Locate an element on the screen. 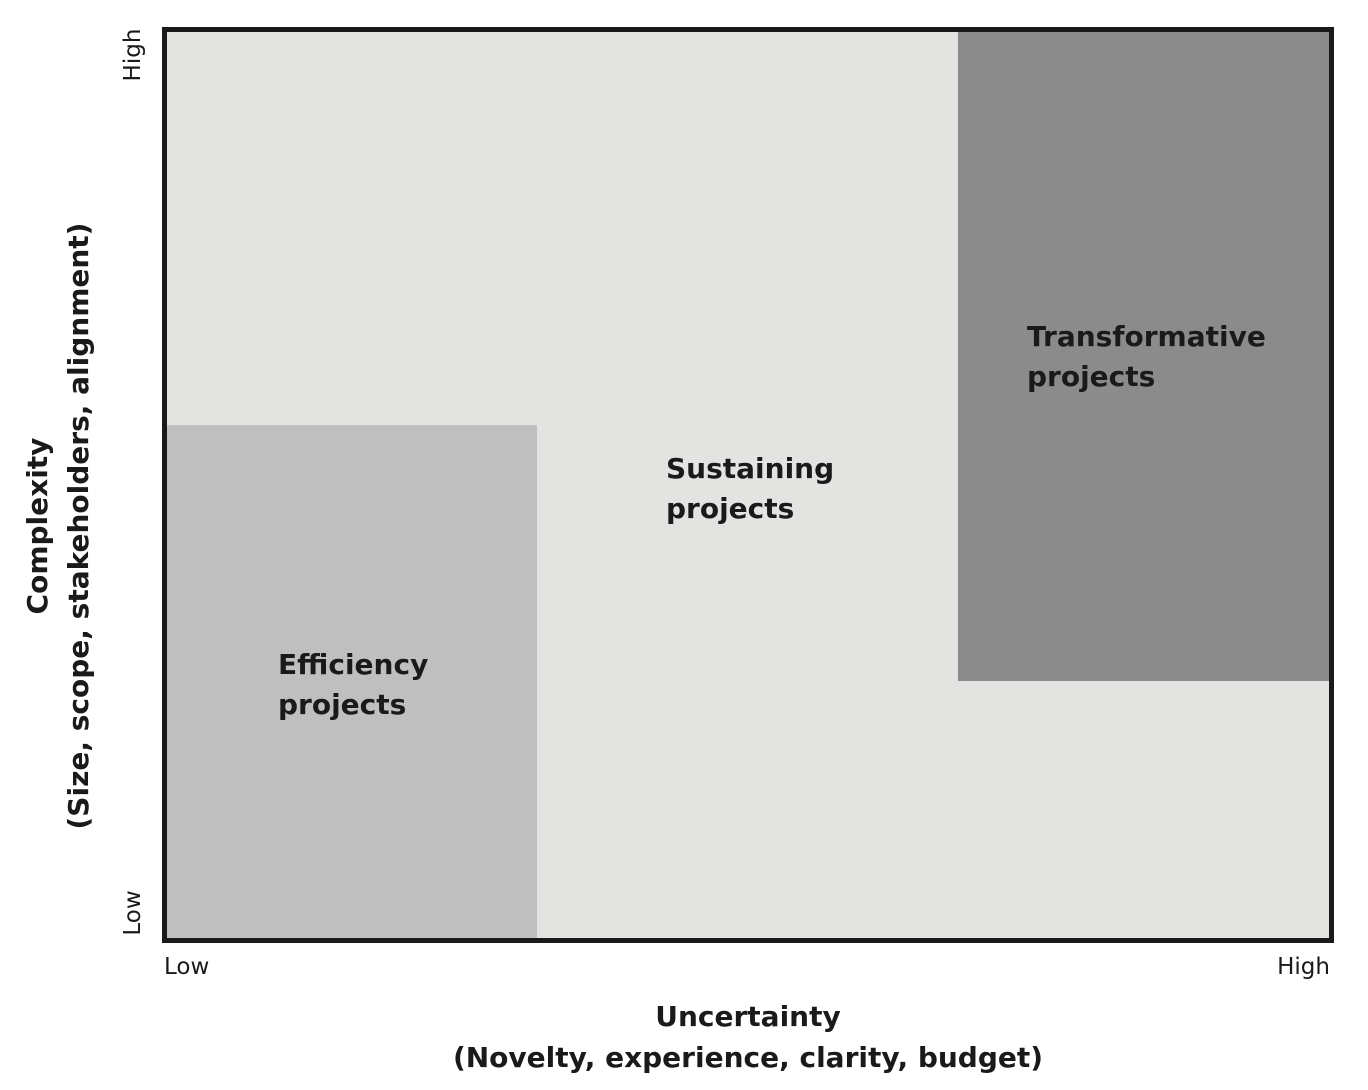 The height and width of the screenshot is (1090, 1368). efficiency-label-line1: Efficiency is located at coordinates (353, 664).